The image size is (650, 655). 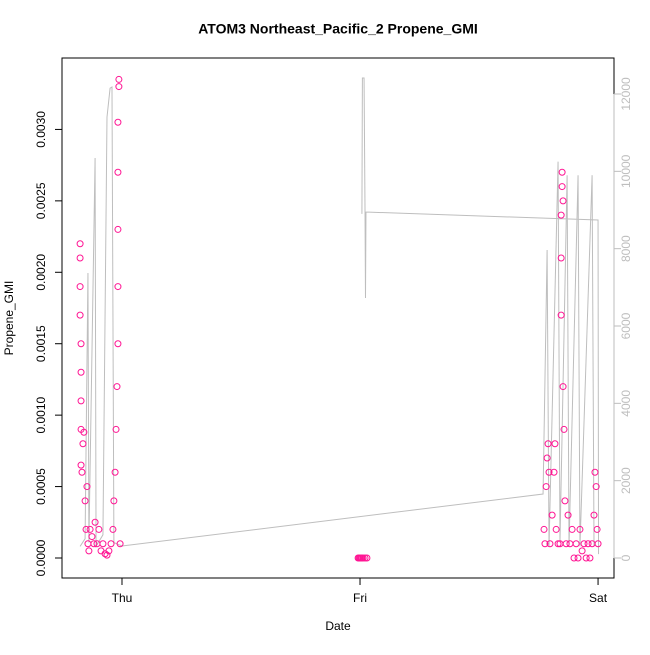 I want to click on y2-tick-label: 2000, so click(x=626, y=480).